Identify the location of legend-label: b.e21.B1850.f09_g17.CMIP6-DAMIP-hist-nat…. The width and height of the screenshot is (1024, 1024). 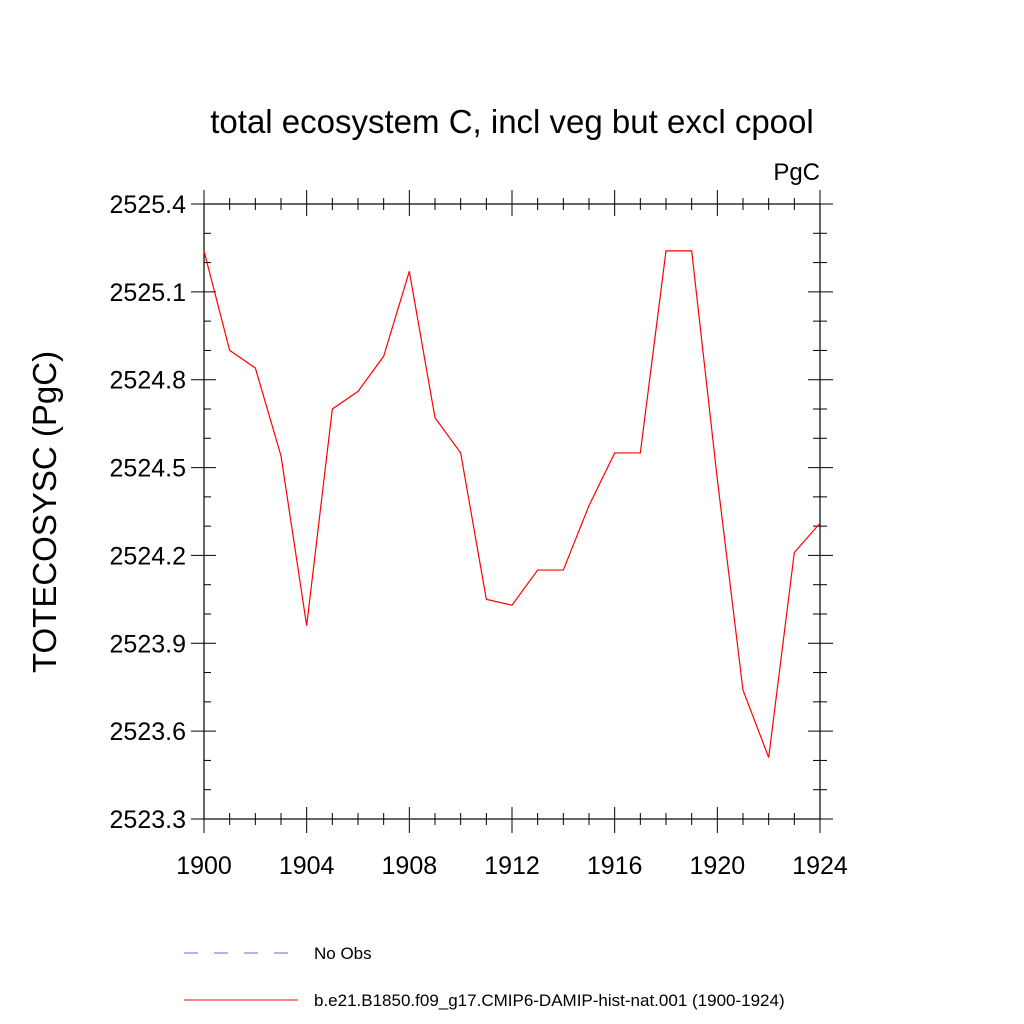
(549, 1000).